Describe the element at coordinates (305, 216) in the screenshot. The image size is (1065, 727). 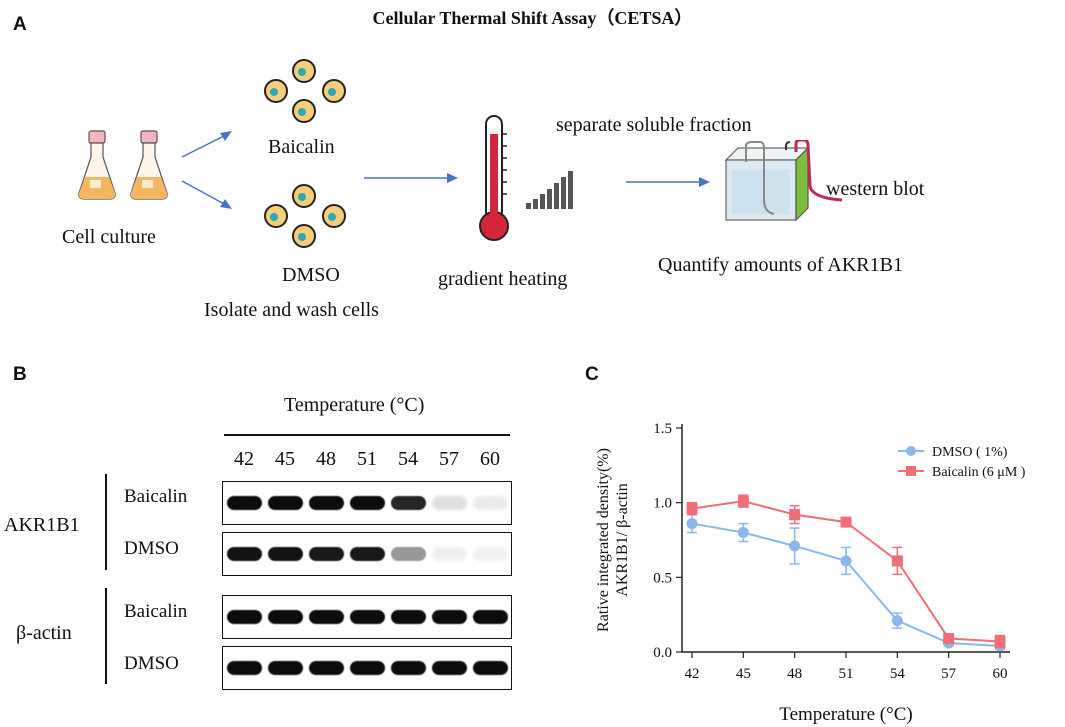
I see `dmso-cells-icon` at that location.